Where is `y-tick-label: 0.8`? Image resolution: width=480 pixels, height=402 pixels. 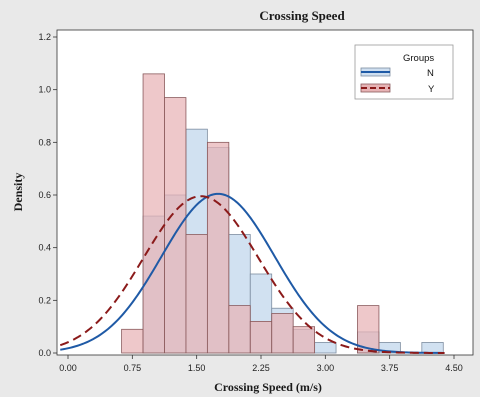 y-tick-label: 0.8 is located at coordinates (44, 142).